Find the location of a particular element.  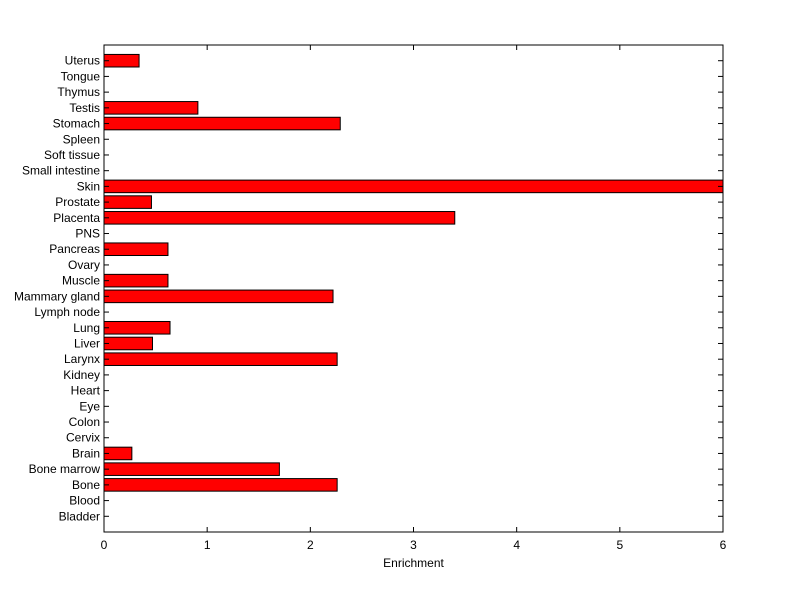

x-tick-label-3: 3 is located at coordinates (413, 545).